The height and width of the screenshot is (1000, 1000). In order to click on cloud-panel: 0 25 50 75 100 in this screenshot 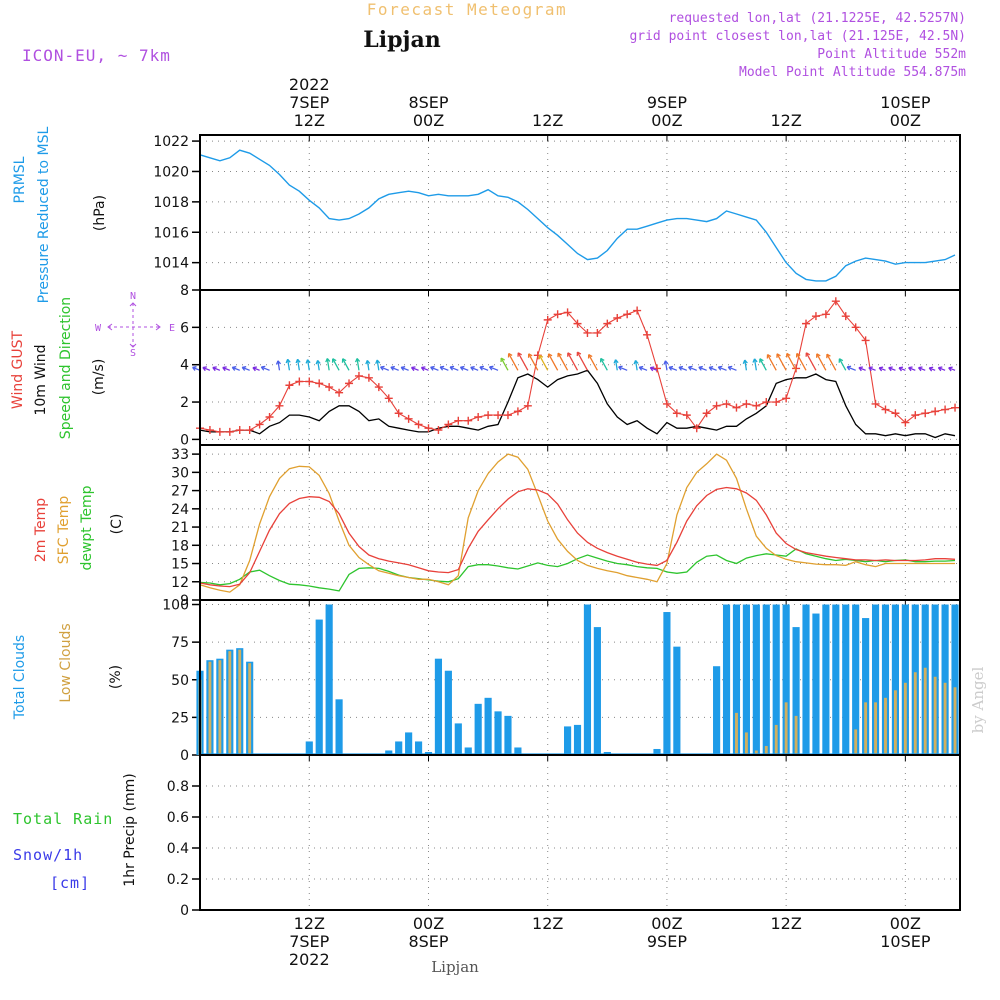, I will do `click(561, 681)`.